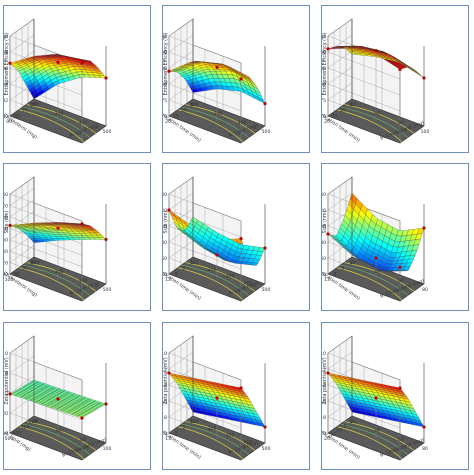 This screenshot has width=474, height=475. What do you see at coordinates (33, 263) in the screenshot?
I see `y-tick-label: 40` at bounding box center [33, 263].